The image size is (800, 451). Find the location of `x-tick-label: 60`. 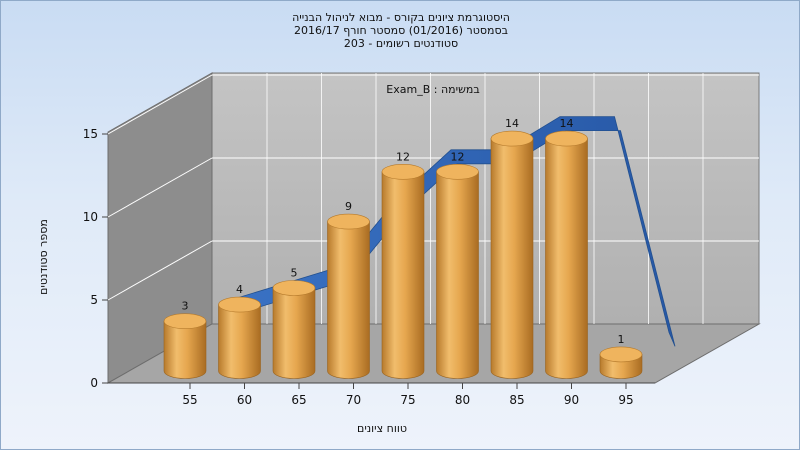

x-tick-label: 60 is located at coordinates (244, 400).